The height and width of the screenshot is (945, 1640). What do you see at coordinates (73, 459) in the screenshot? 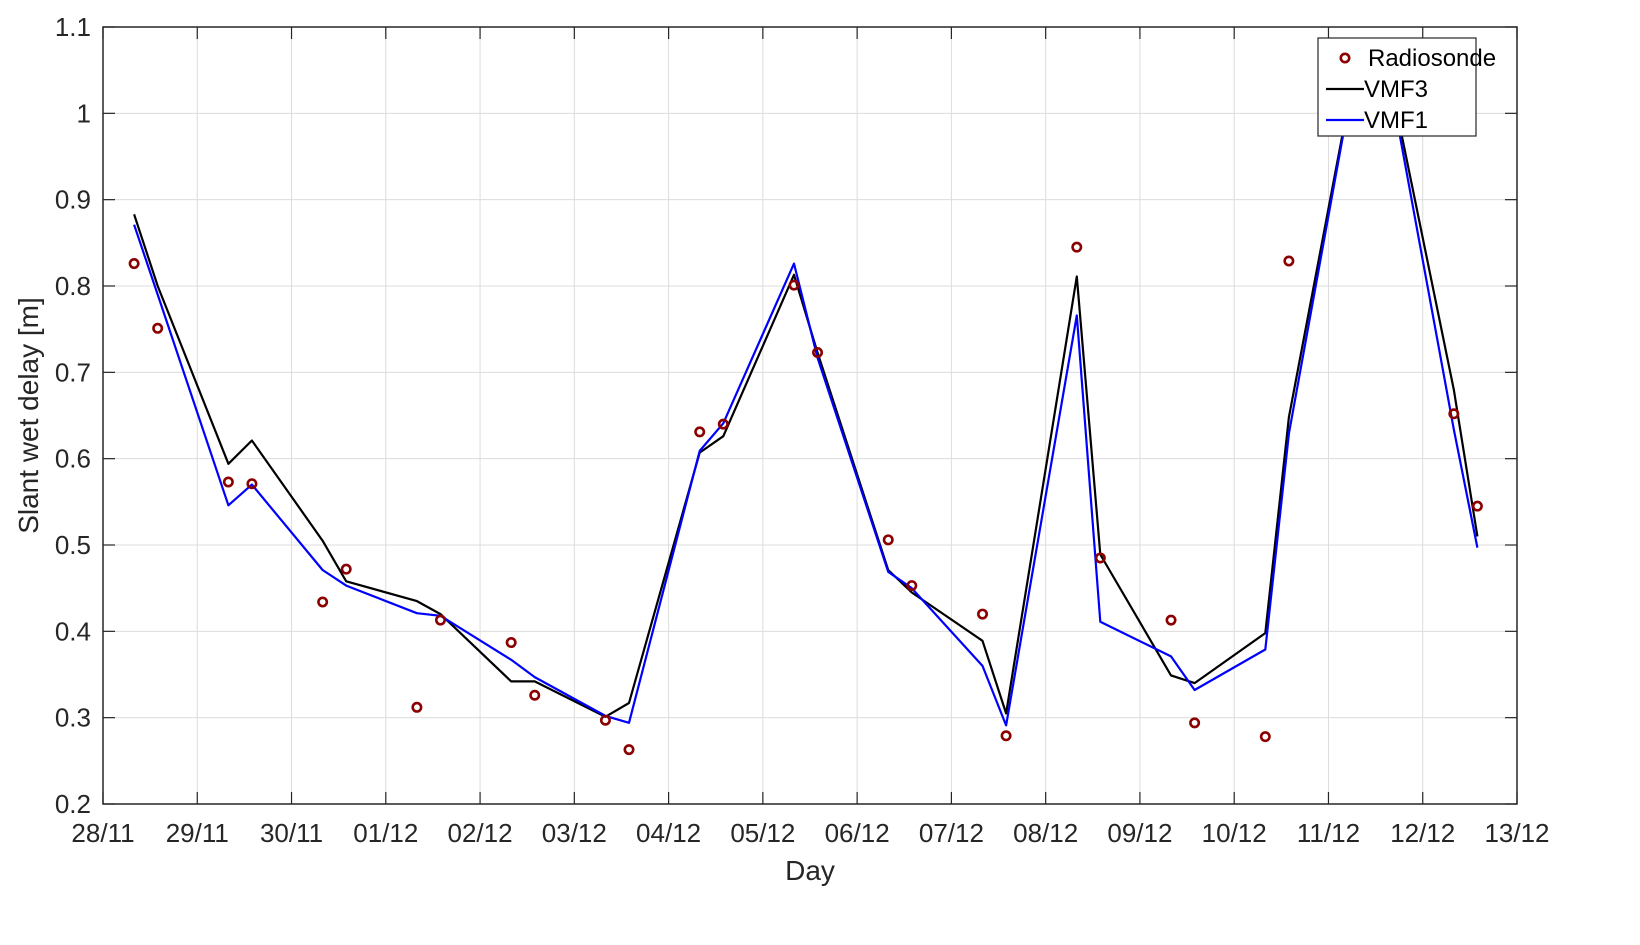
I see `y-tick-label: 0.6` at bounding box center [73, 459].